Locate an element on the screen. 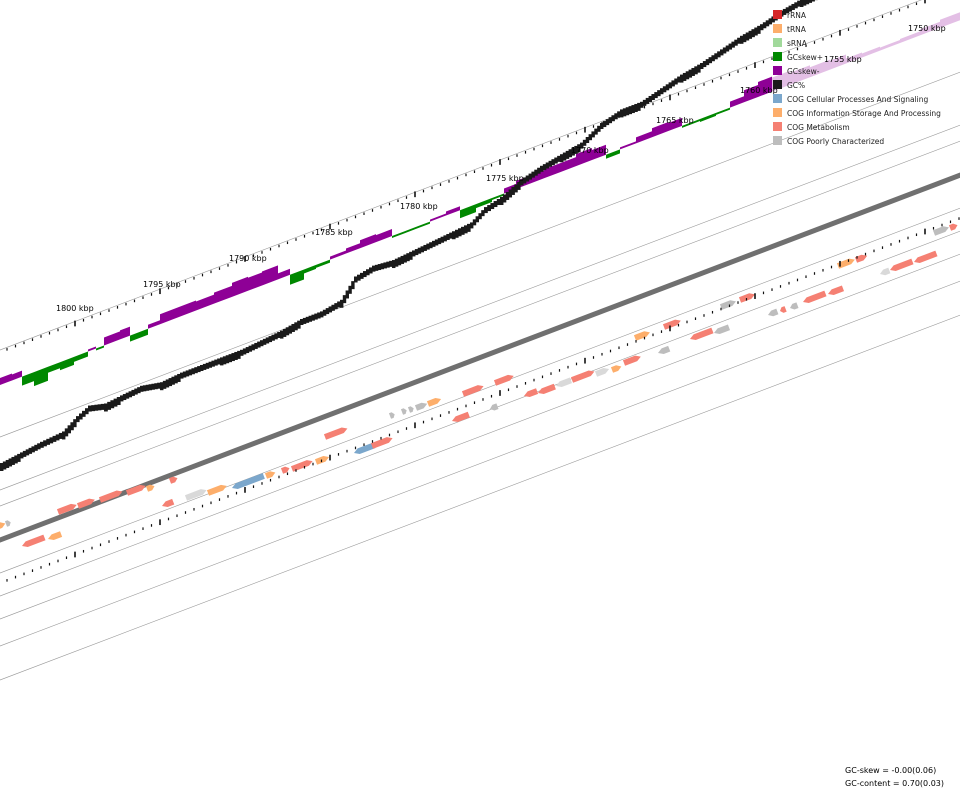  legend-label: GC% is located at coordinates (796, 85).